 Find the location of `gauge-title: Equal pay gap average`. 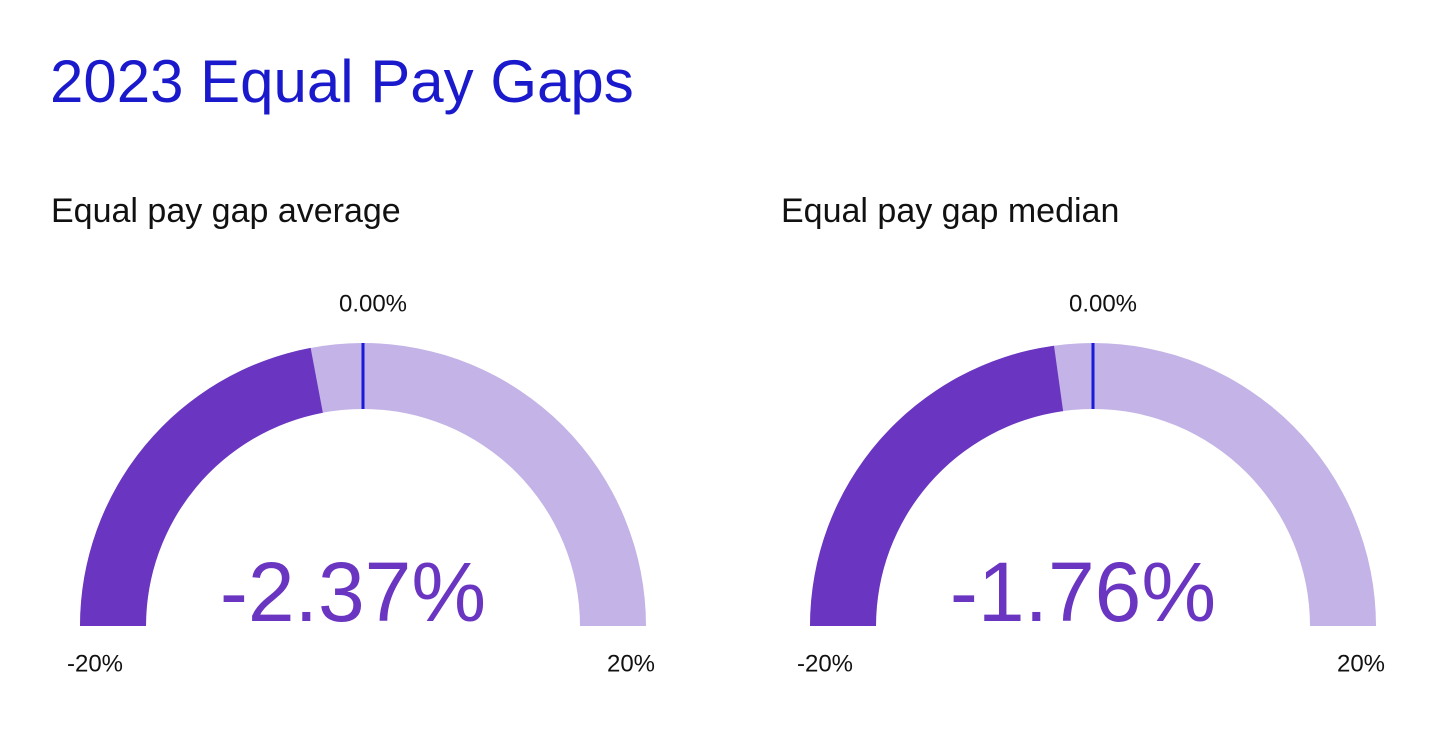

gauge-title: Equal pay gap average is located at coordinates (226, 211).